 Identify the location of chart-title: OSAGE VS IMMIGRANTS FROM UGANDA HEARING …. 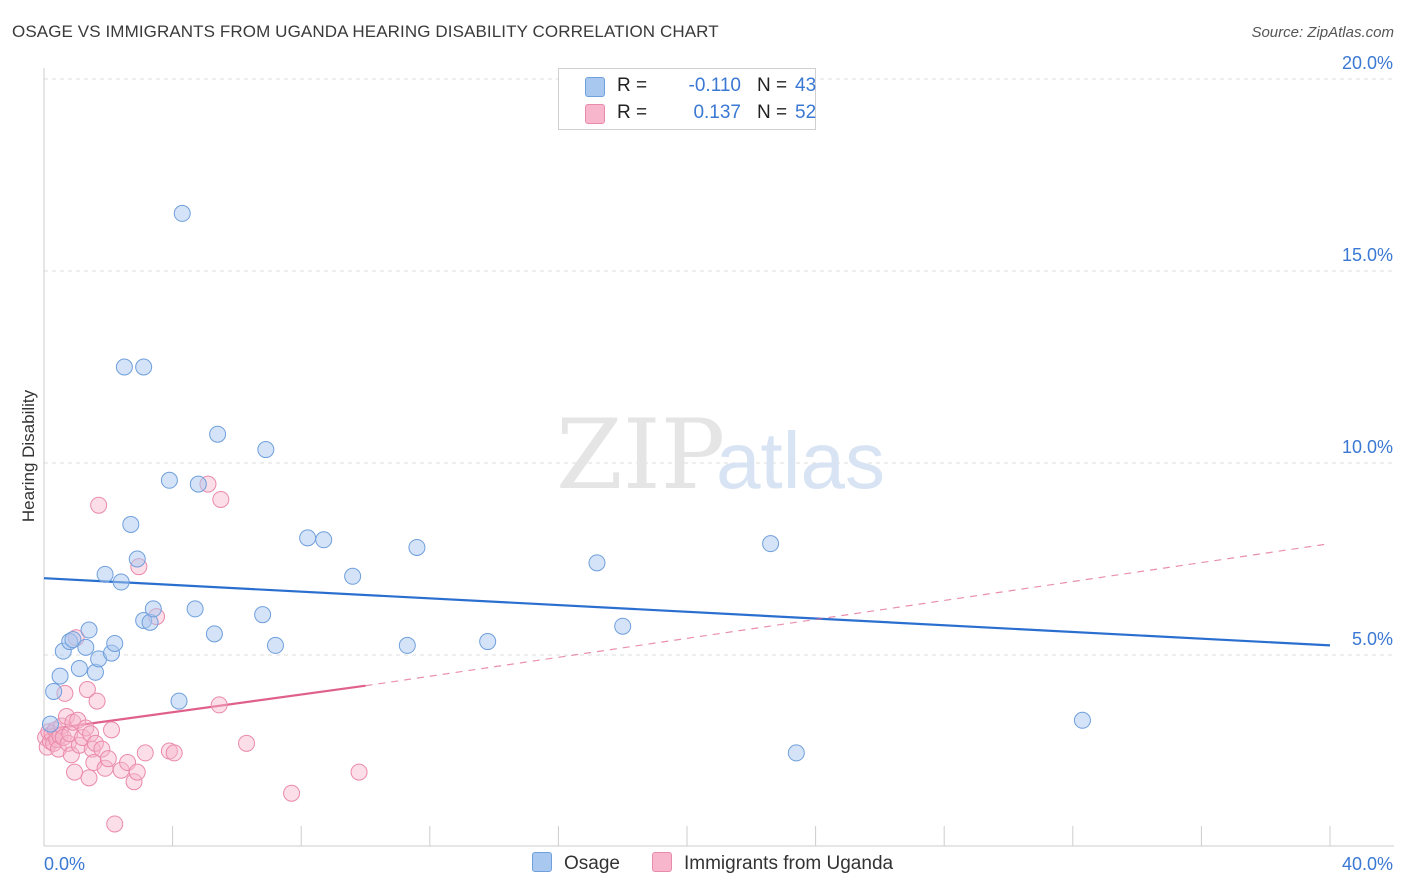
(365, 31).